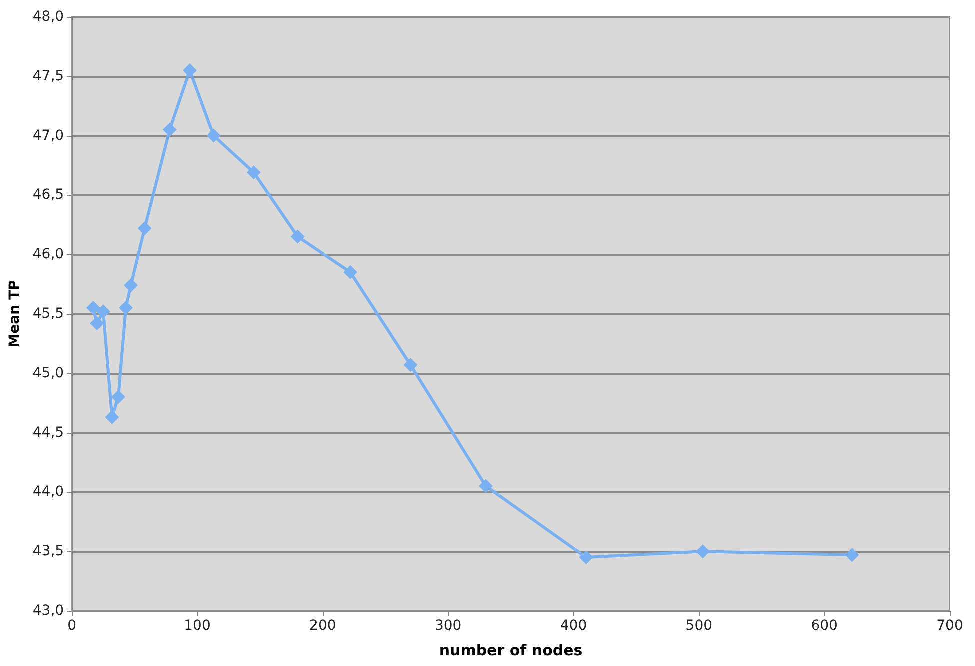  Describe the element at coordinates (197, 626) in the screenshot. I see `x-tick-label: 100` at that location.